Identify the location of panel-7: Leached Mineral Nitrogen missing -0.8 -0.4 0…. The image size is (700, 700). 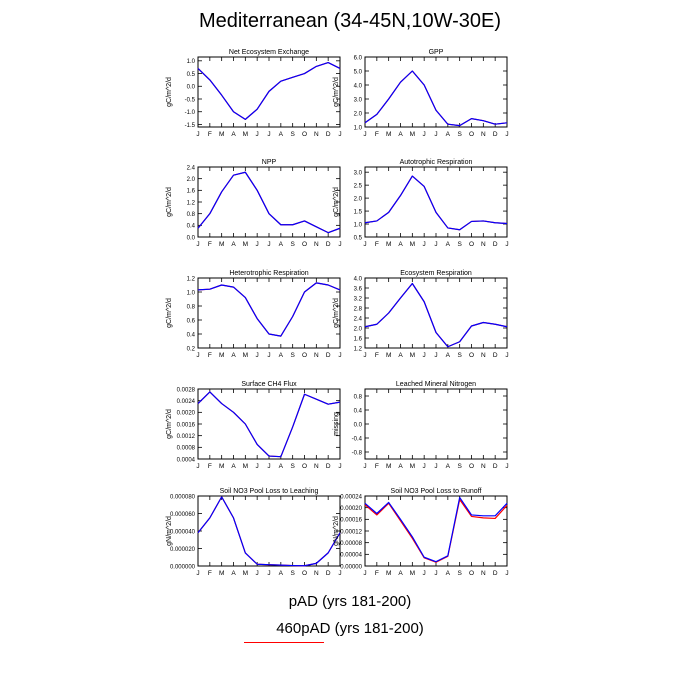
(421, 425).